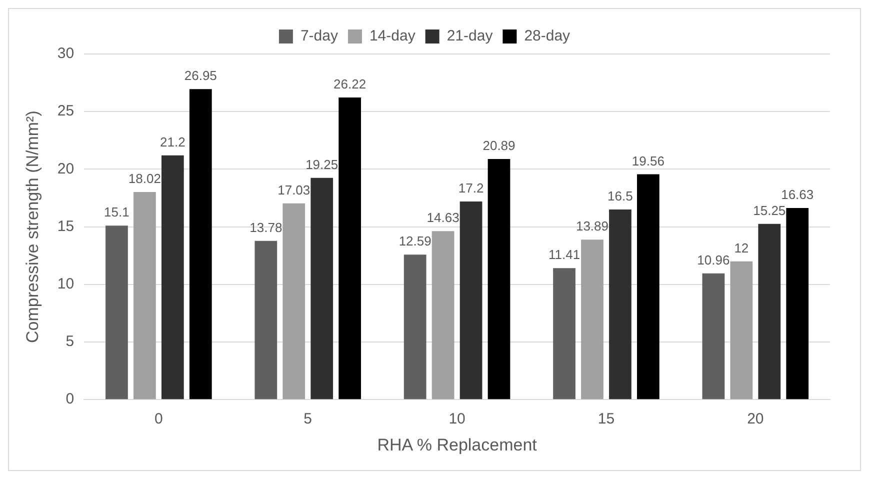 This screenshot has height=481, width=871. What do you see at coordinates (797, 194) in the screenshot?
I see `data-label: 16.63` at bounding box center [797, 194].